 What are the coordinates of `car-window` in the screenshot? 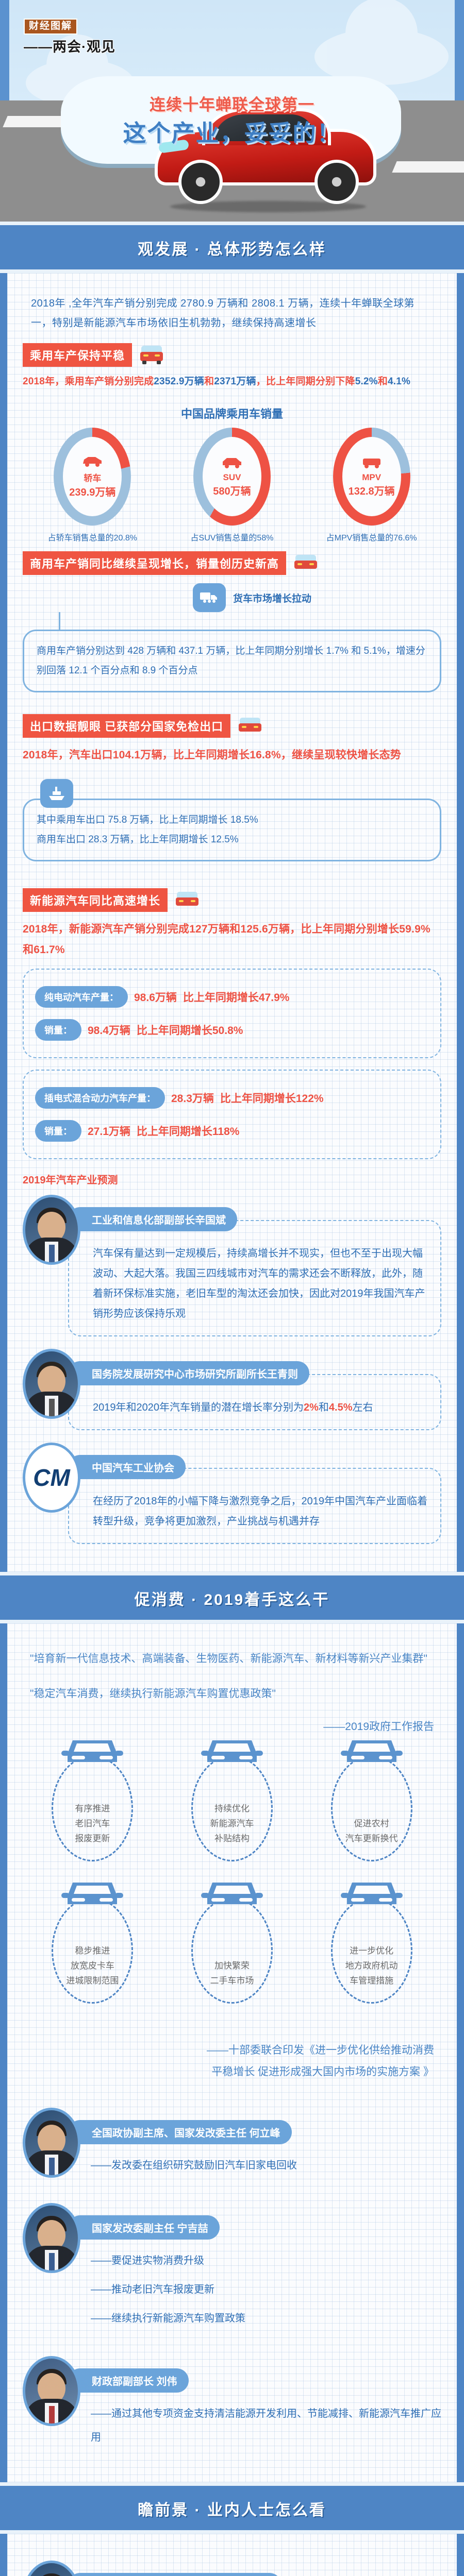 It's located at (264, 127).